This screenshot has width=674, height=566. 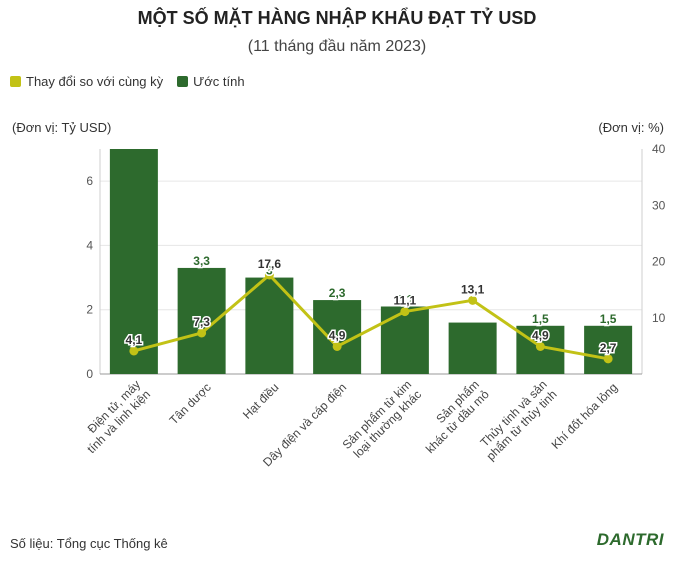 I want to click on bar-value-label: 2,1, so click(x=405, y=300).